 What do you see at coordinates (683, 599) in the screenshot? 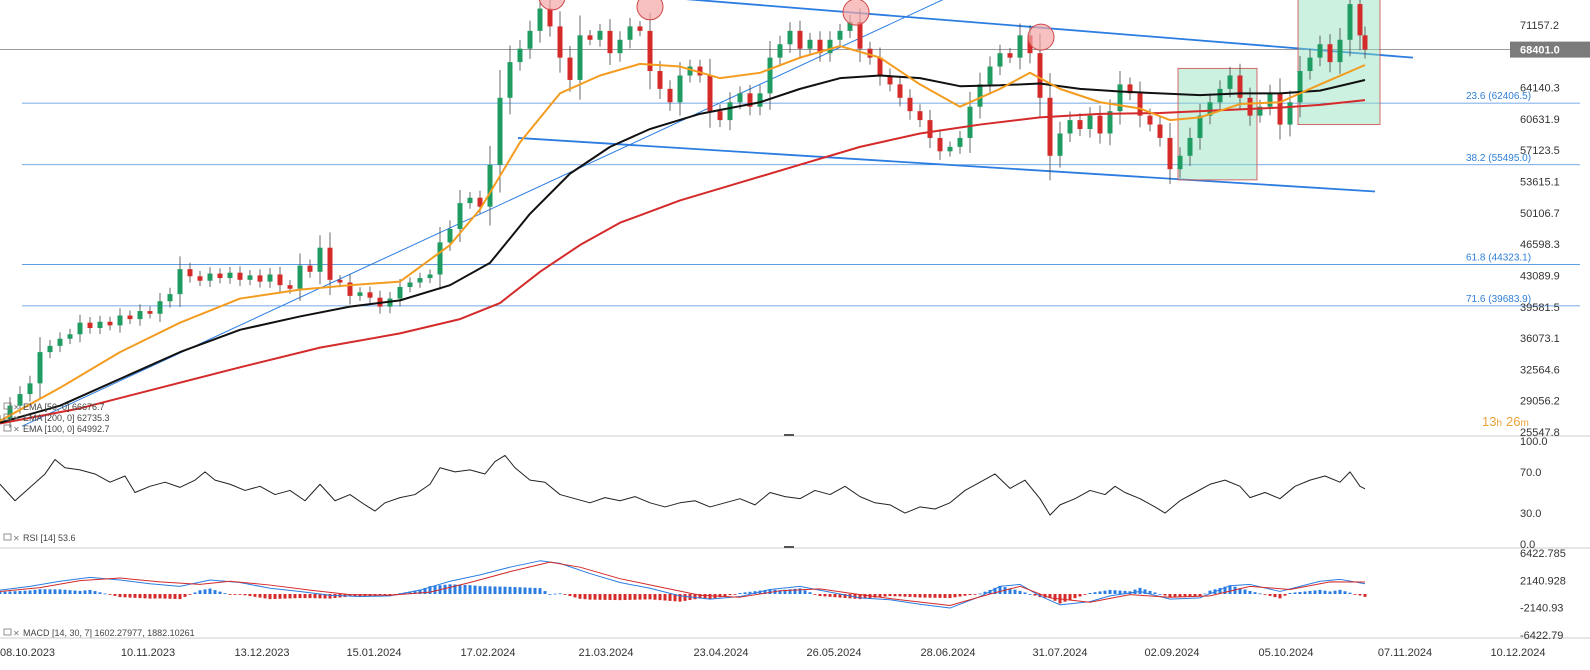
I see `macd-panel: ✕ MACD [14, 30, 7] 1602.27977, 1882.10261` at bounding box center [683, 599].